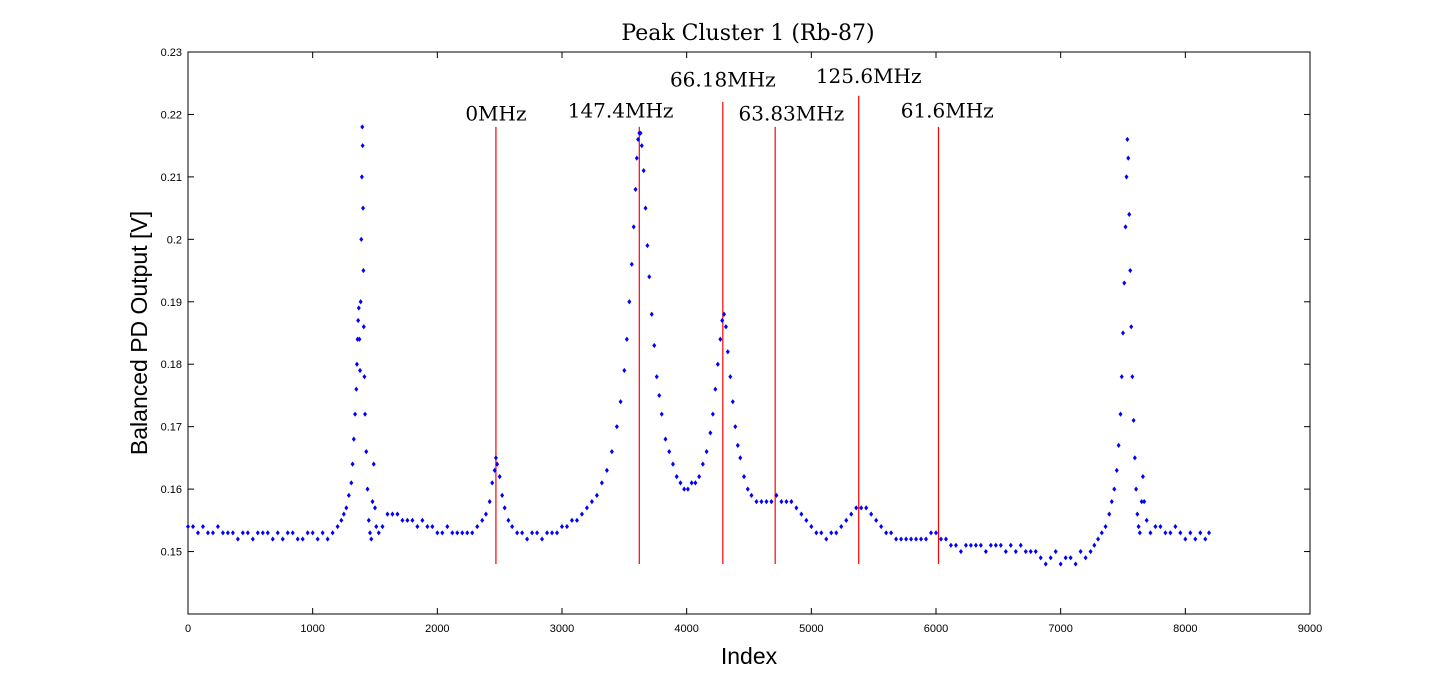  Describe the element at coordinates (792, 114) in the screenshot. I see `frequency-annotation: 63.83MHz` at that location.